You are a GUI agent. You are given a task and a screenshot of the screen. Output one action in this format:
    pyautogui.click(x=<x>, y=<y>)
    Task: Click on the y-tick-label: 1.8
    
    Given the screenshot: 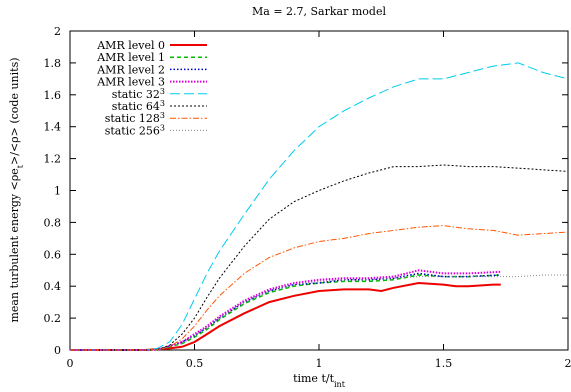 What is the action you would take?
    pyautogui.click(x=53, y=63)
    